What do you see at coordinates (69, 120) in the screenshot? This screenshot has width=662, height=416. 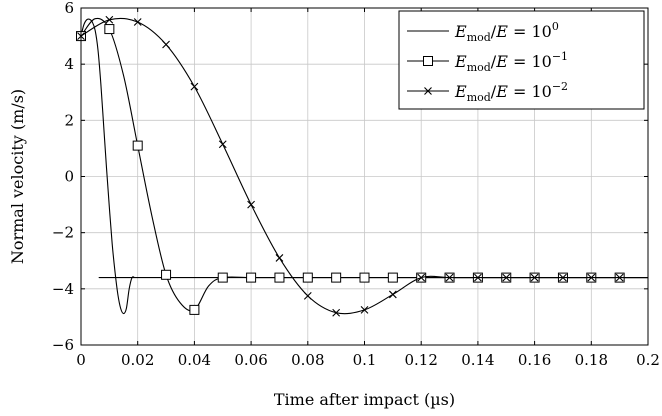 I see `y-tick-label: 2` at bounding box center [69, 120].